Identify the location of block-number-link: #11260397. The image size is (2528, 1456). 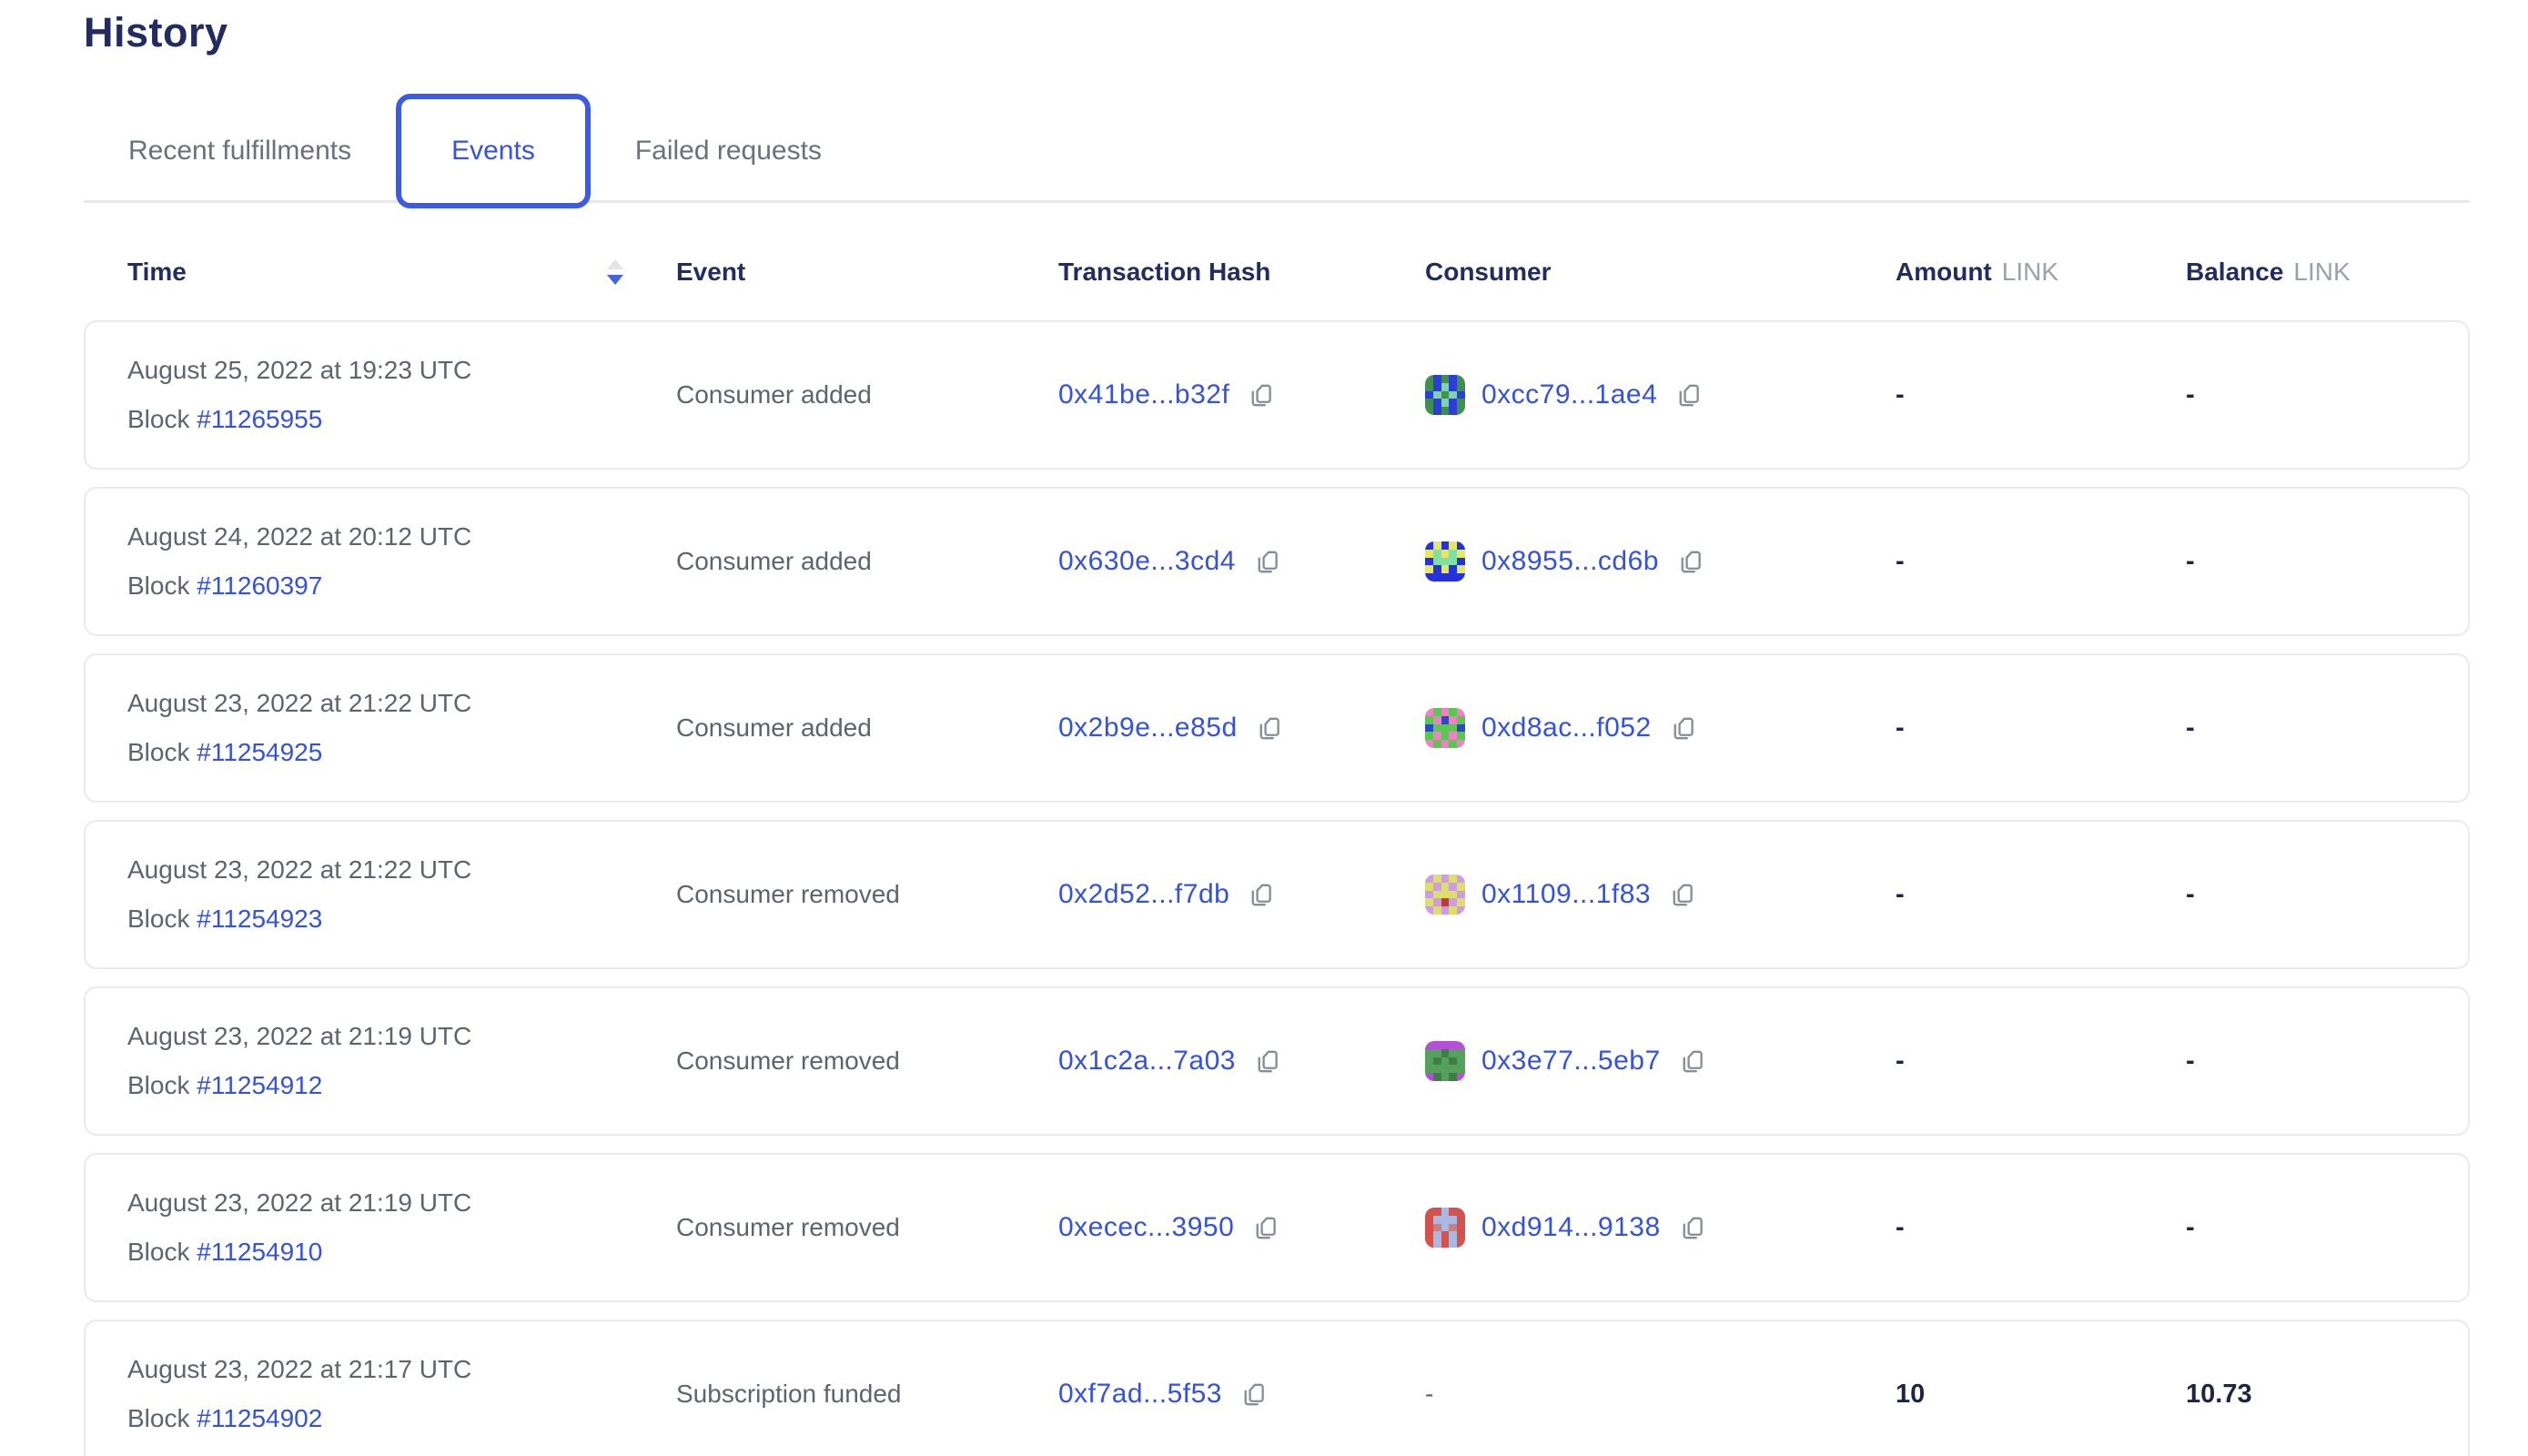
(260, 586).